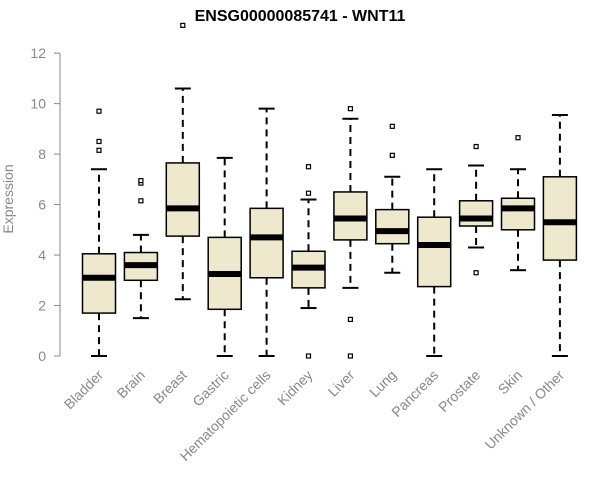  I want to click on category-label: Brain, so click(131, 384).